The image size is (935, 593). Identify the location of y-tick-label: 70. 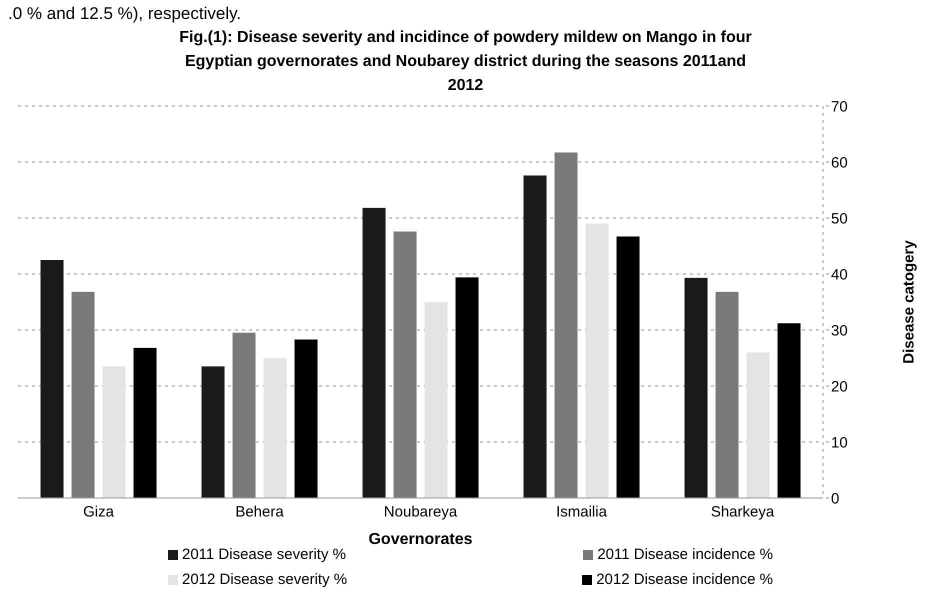
(839, 107).